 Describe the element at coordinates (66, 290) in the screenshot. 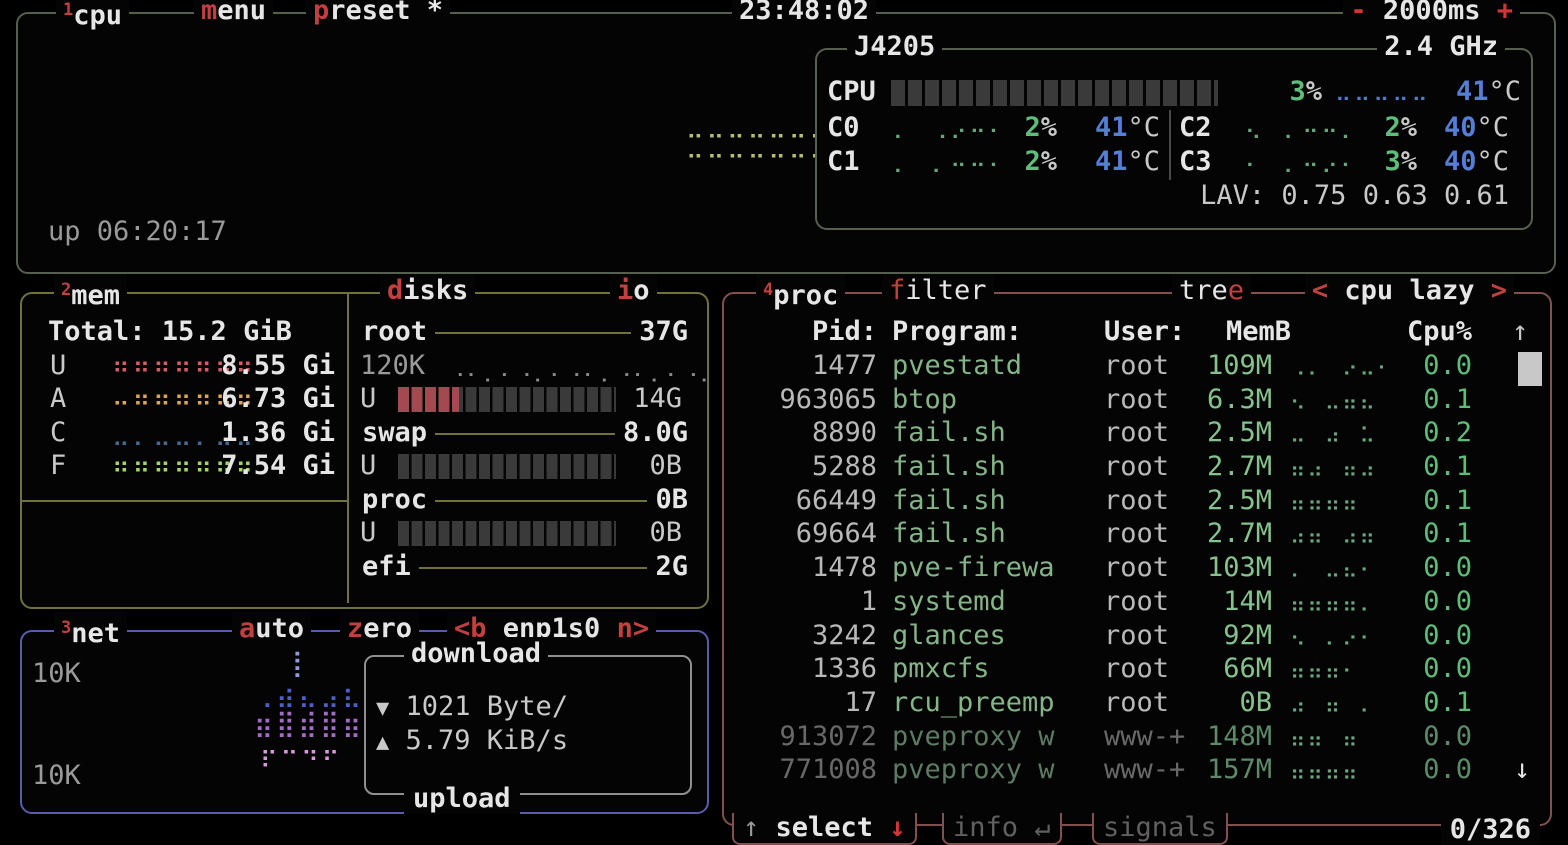

I see `mem-box-hotkey: 2` at that location.